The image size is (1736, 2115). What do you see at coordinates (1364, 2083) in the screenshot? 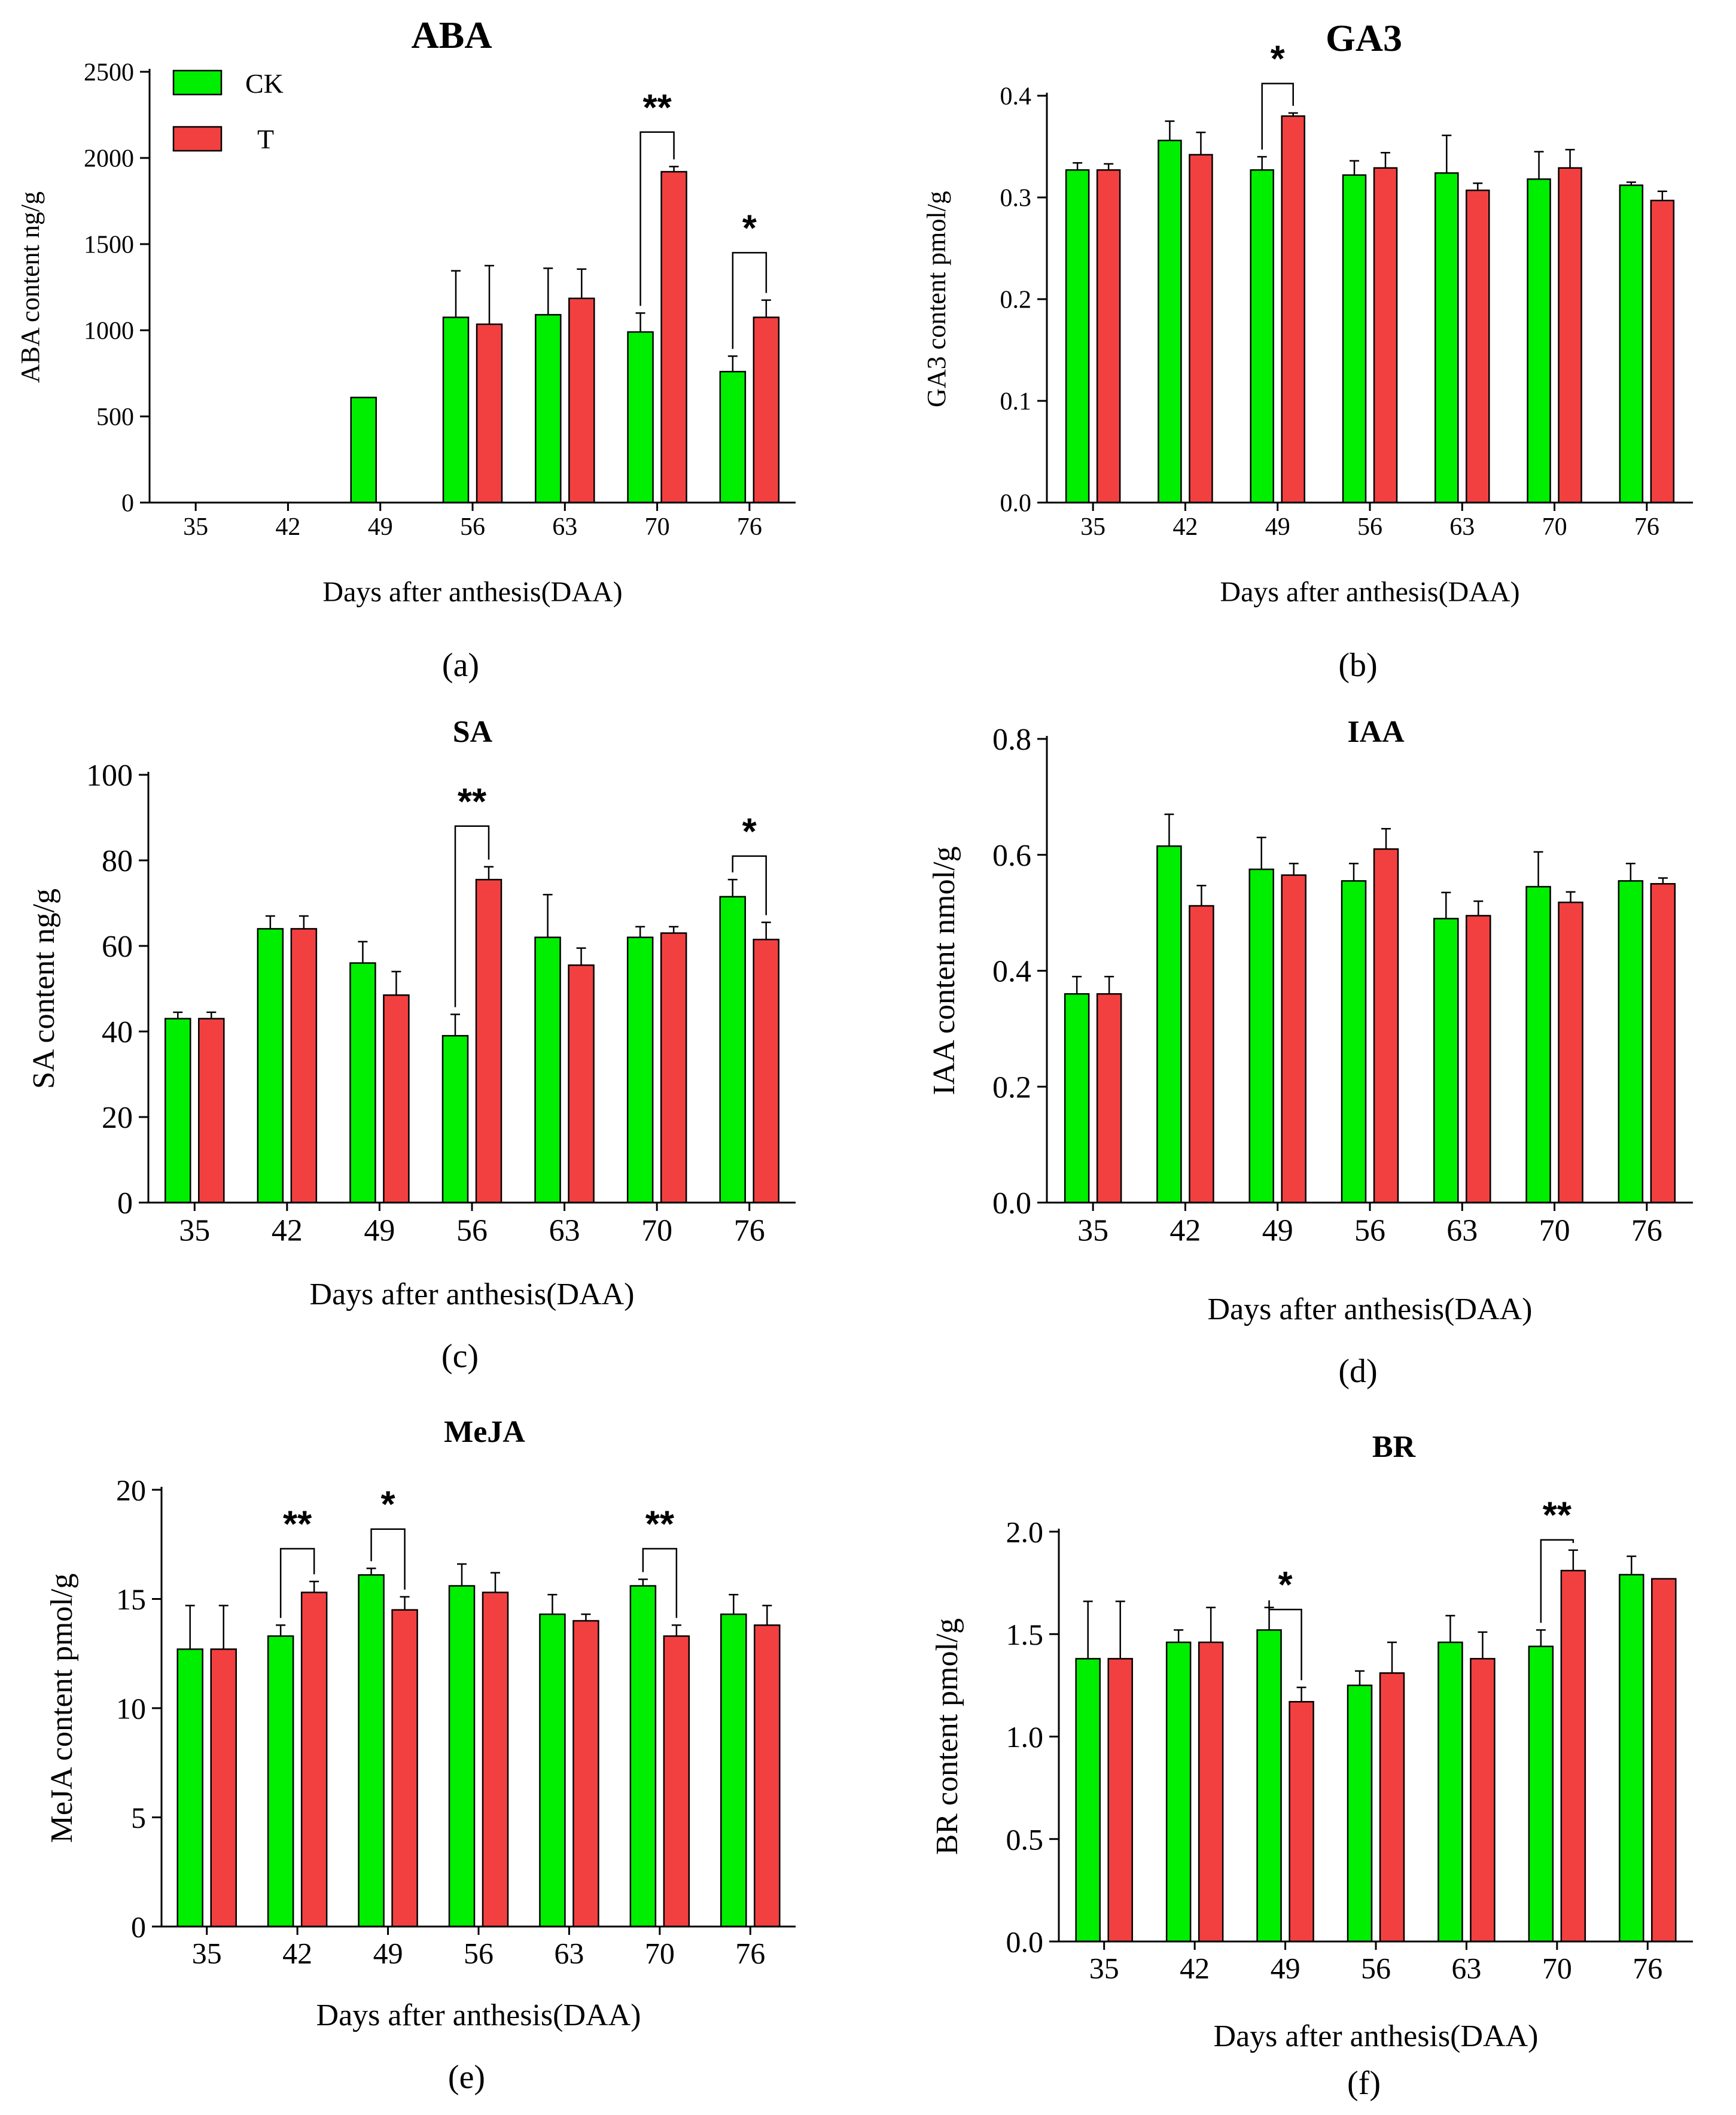
I see `panel-label: (f)` at bounding box center [1364, 2083].